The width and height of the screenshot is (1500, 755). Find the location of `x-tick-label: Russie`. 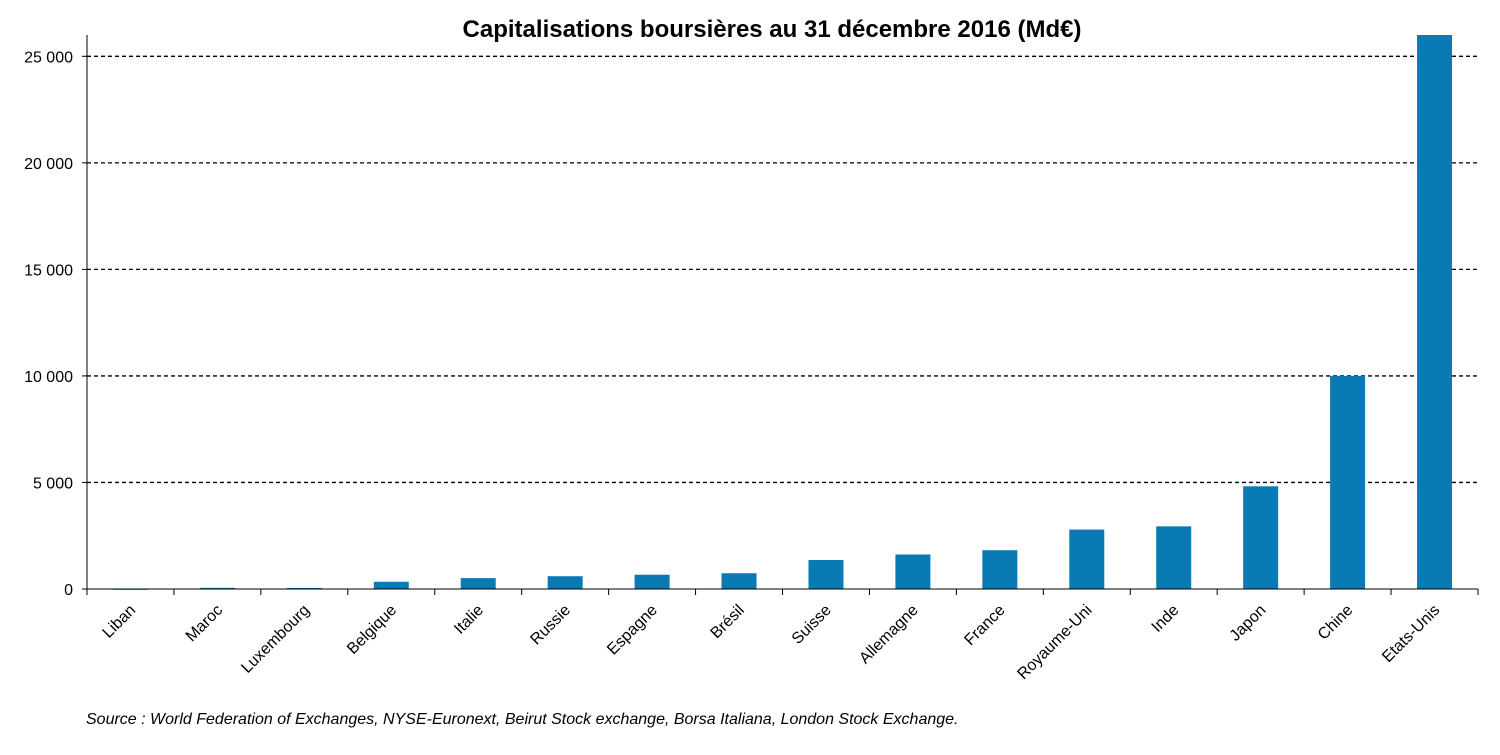

x-tick-label: Russie is located at coordinates (550, 625).